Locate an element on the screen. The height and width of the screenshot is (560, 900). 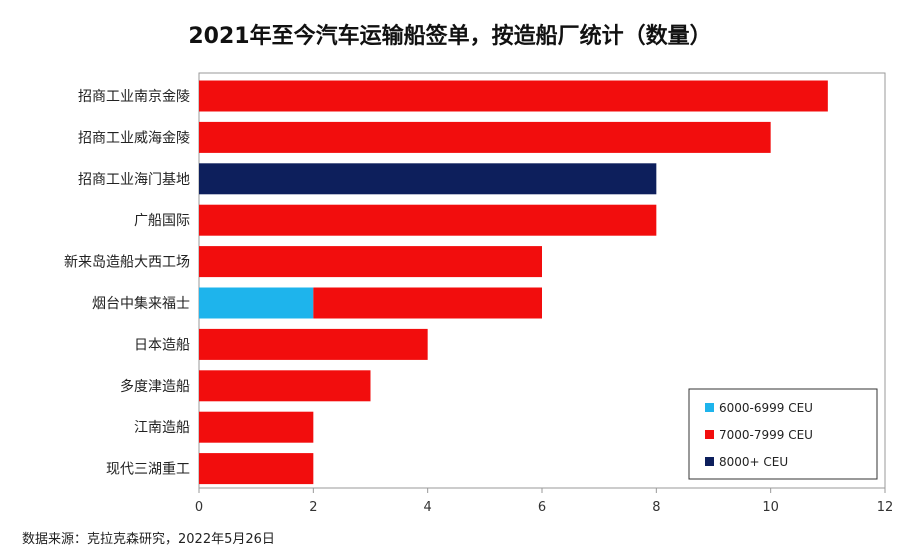
source-note: 数据来源：克拉克森研究，2022年5月26日 is located at coordinates (148, 539).